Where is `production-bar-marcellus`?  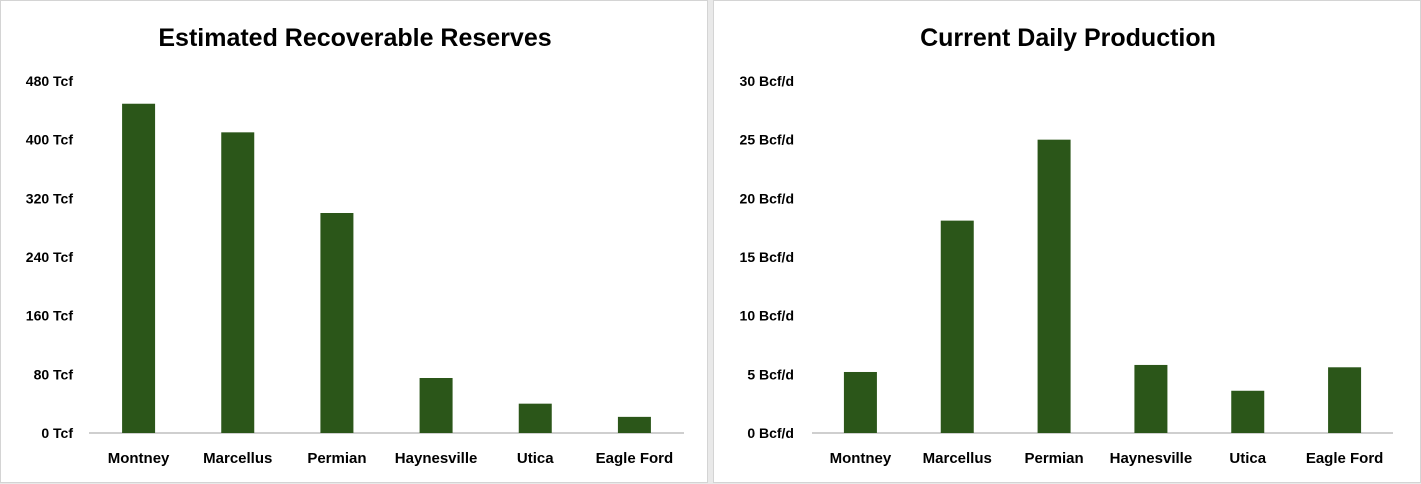 production-bar-marcellus is located at coordinates (957, 326).